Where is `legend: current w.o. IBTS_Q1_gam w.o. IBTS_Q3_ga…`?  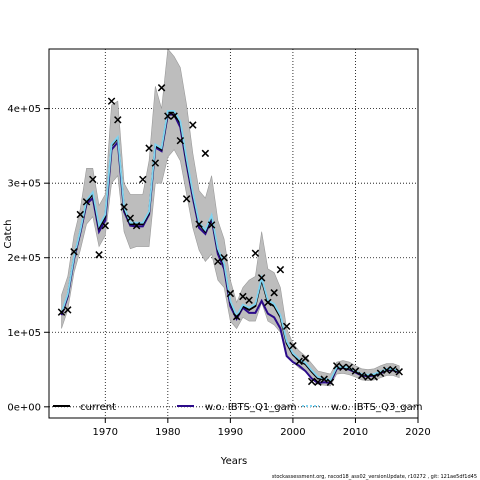
legend: current w.o. IBTS_Q1_gam w.o. IBTS_Q3_ga… is located at coordinates (237, 407).